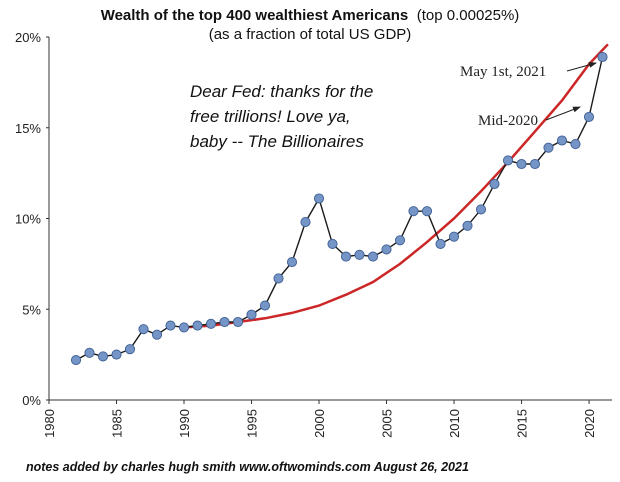 This screenshot has width=620, height=482. Describe the element at coordinates (503, 72) in the screenshot. I see `annotation-may-2021: May 1st, 2021` at that location.